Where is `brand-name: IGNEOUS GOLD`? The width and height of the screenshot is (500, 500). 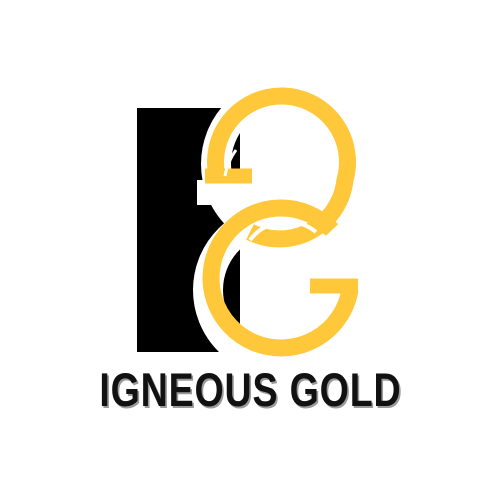
brand-name: IGNEOUS GOLD is located at coordinates (250, 389).